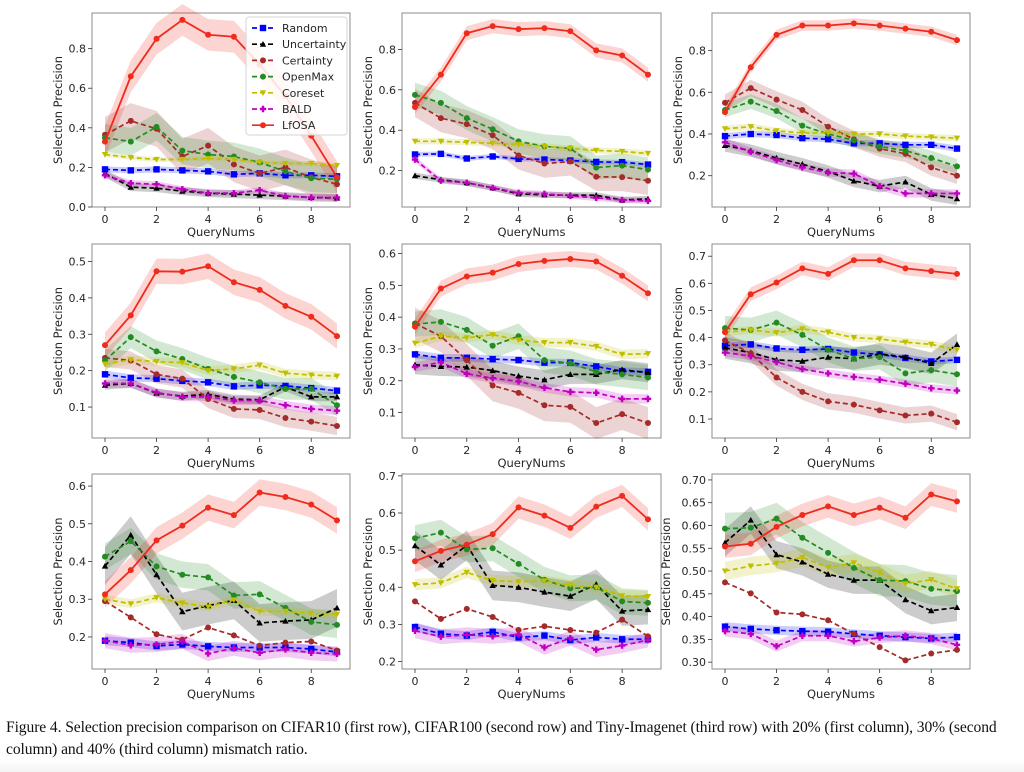  What do you see at coordinates (531, 584) in the screenshot?
I see `series-coreset` at bounding box center [531, 584].